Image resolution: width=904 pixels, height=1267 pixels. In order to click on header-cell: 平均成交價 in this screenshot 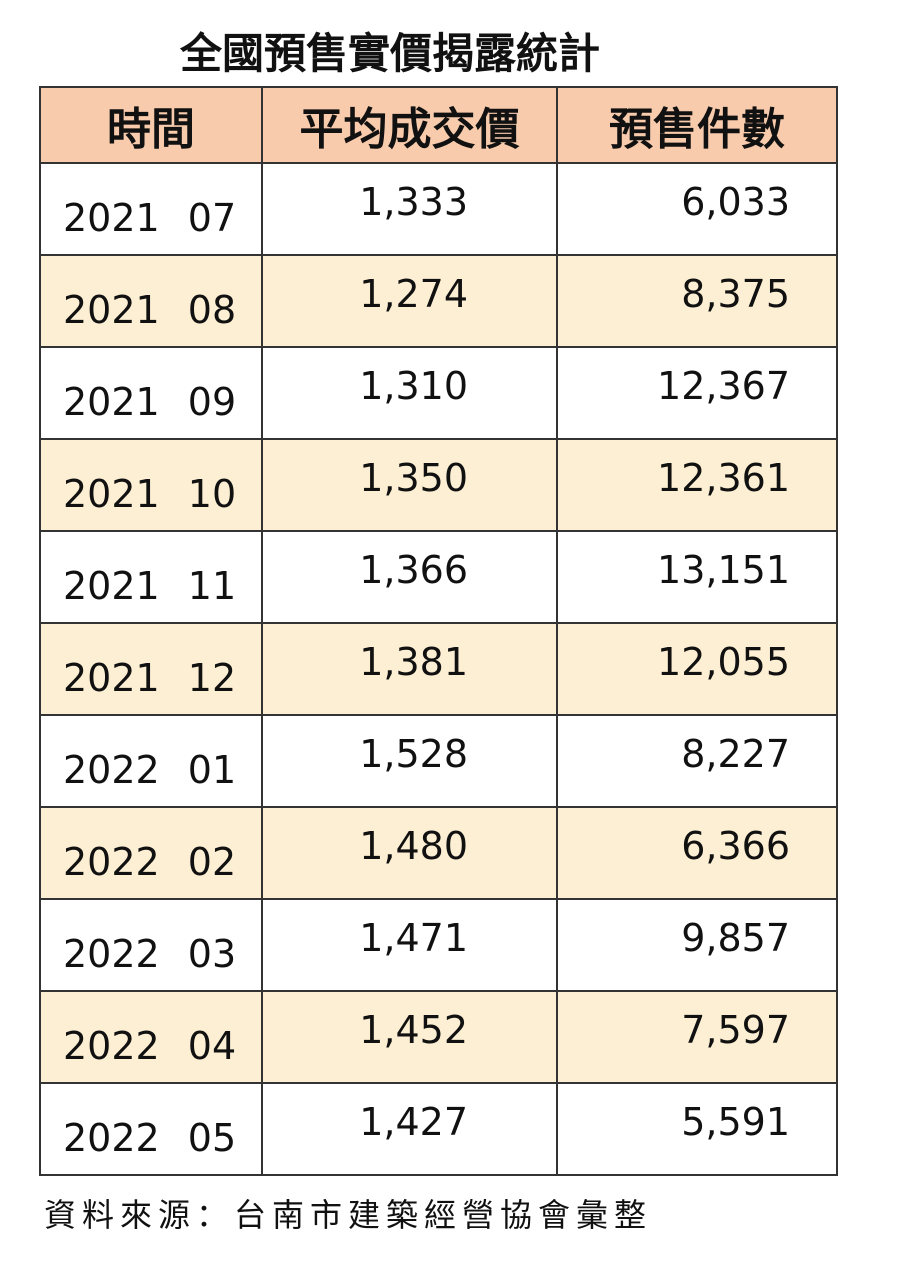, I will do `click(409, 125)`.